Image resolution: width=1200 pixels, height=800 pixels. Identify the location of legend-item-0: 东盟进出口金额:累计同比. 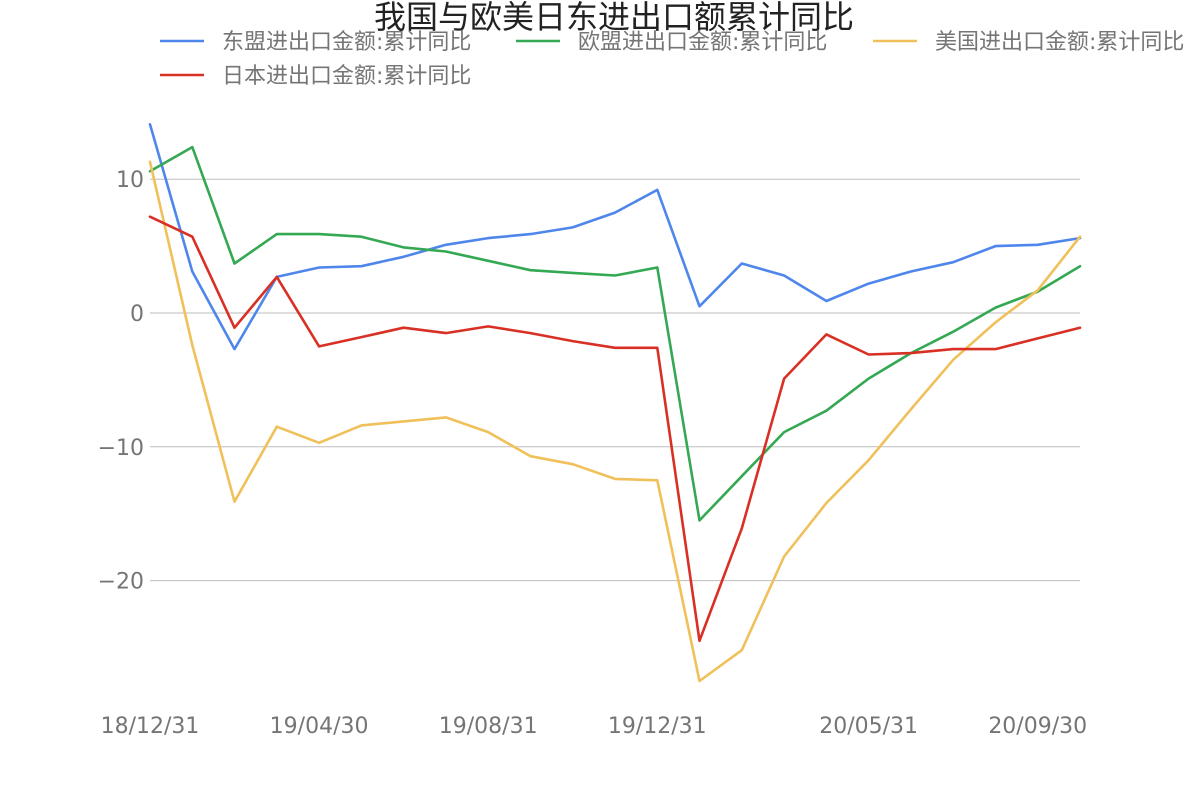
(315, 42).